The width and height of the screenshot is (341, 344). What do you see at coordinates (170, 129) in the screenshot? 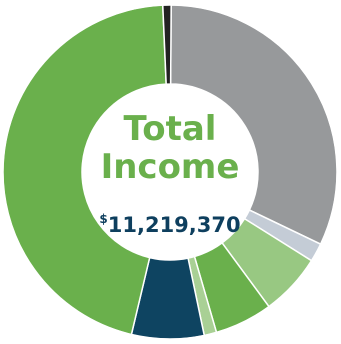
I see `center-title-line1: Total` at bounding box center [170, 129].